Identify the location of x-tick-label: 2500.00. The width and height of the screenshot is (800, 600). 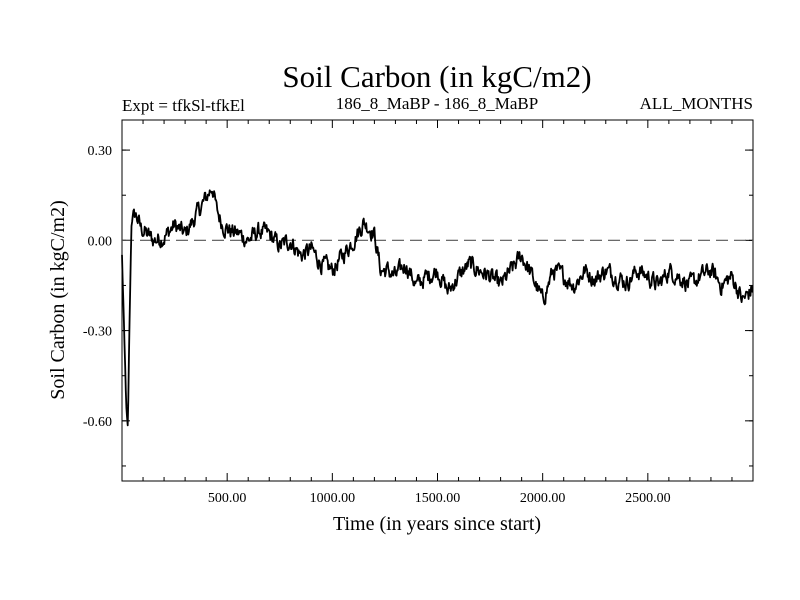
(648, 498).